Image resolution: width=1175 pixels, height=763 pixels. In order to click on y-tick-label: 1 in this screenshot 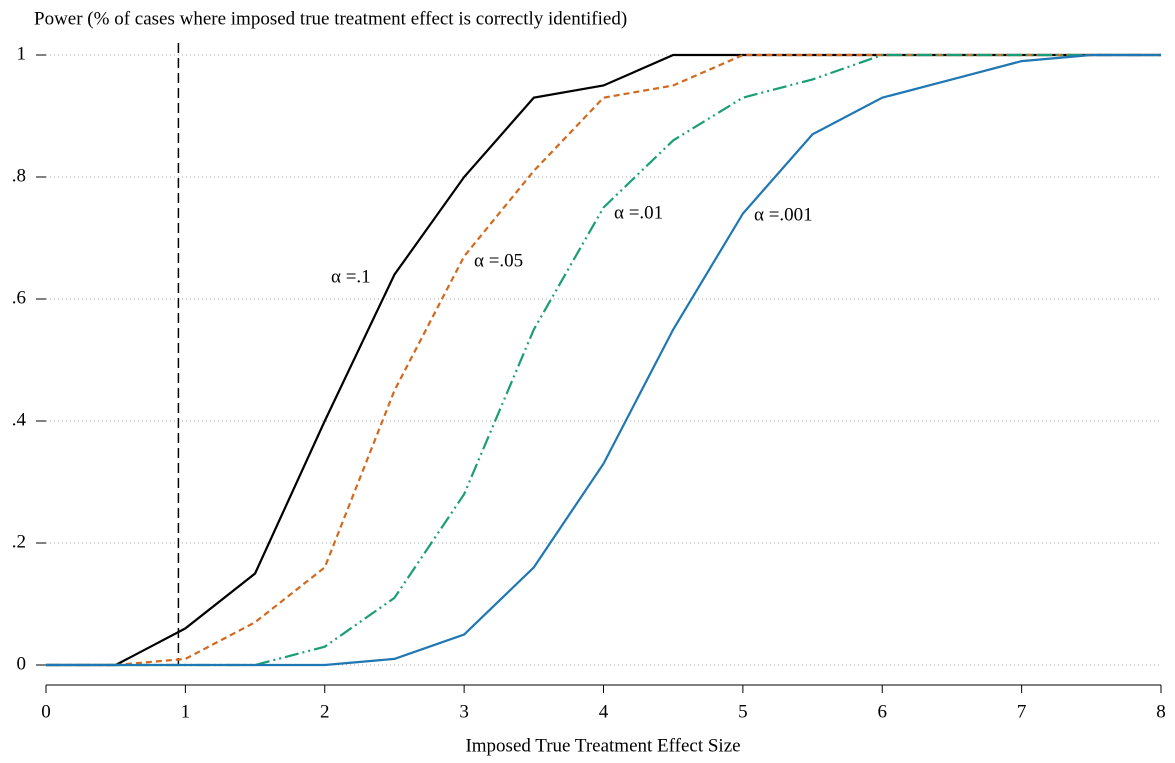, I will do `click(22, 53)`.